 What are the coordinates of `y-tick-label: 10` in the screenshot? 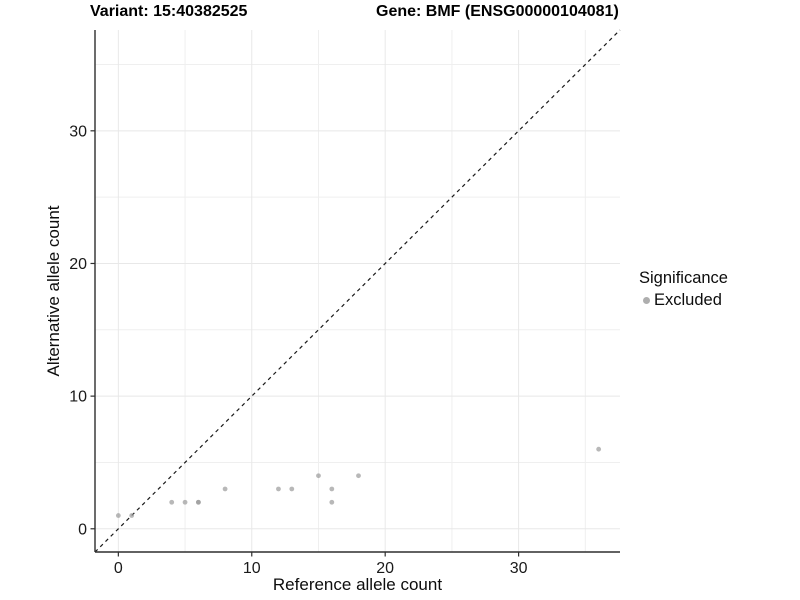 It's located at (78, 397).